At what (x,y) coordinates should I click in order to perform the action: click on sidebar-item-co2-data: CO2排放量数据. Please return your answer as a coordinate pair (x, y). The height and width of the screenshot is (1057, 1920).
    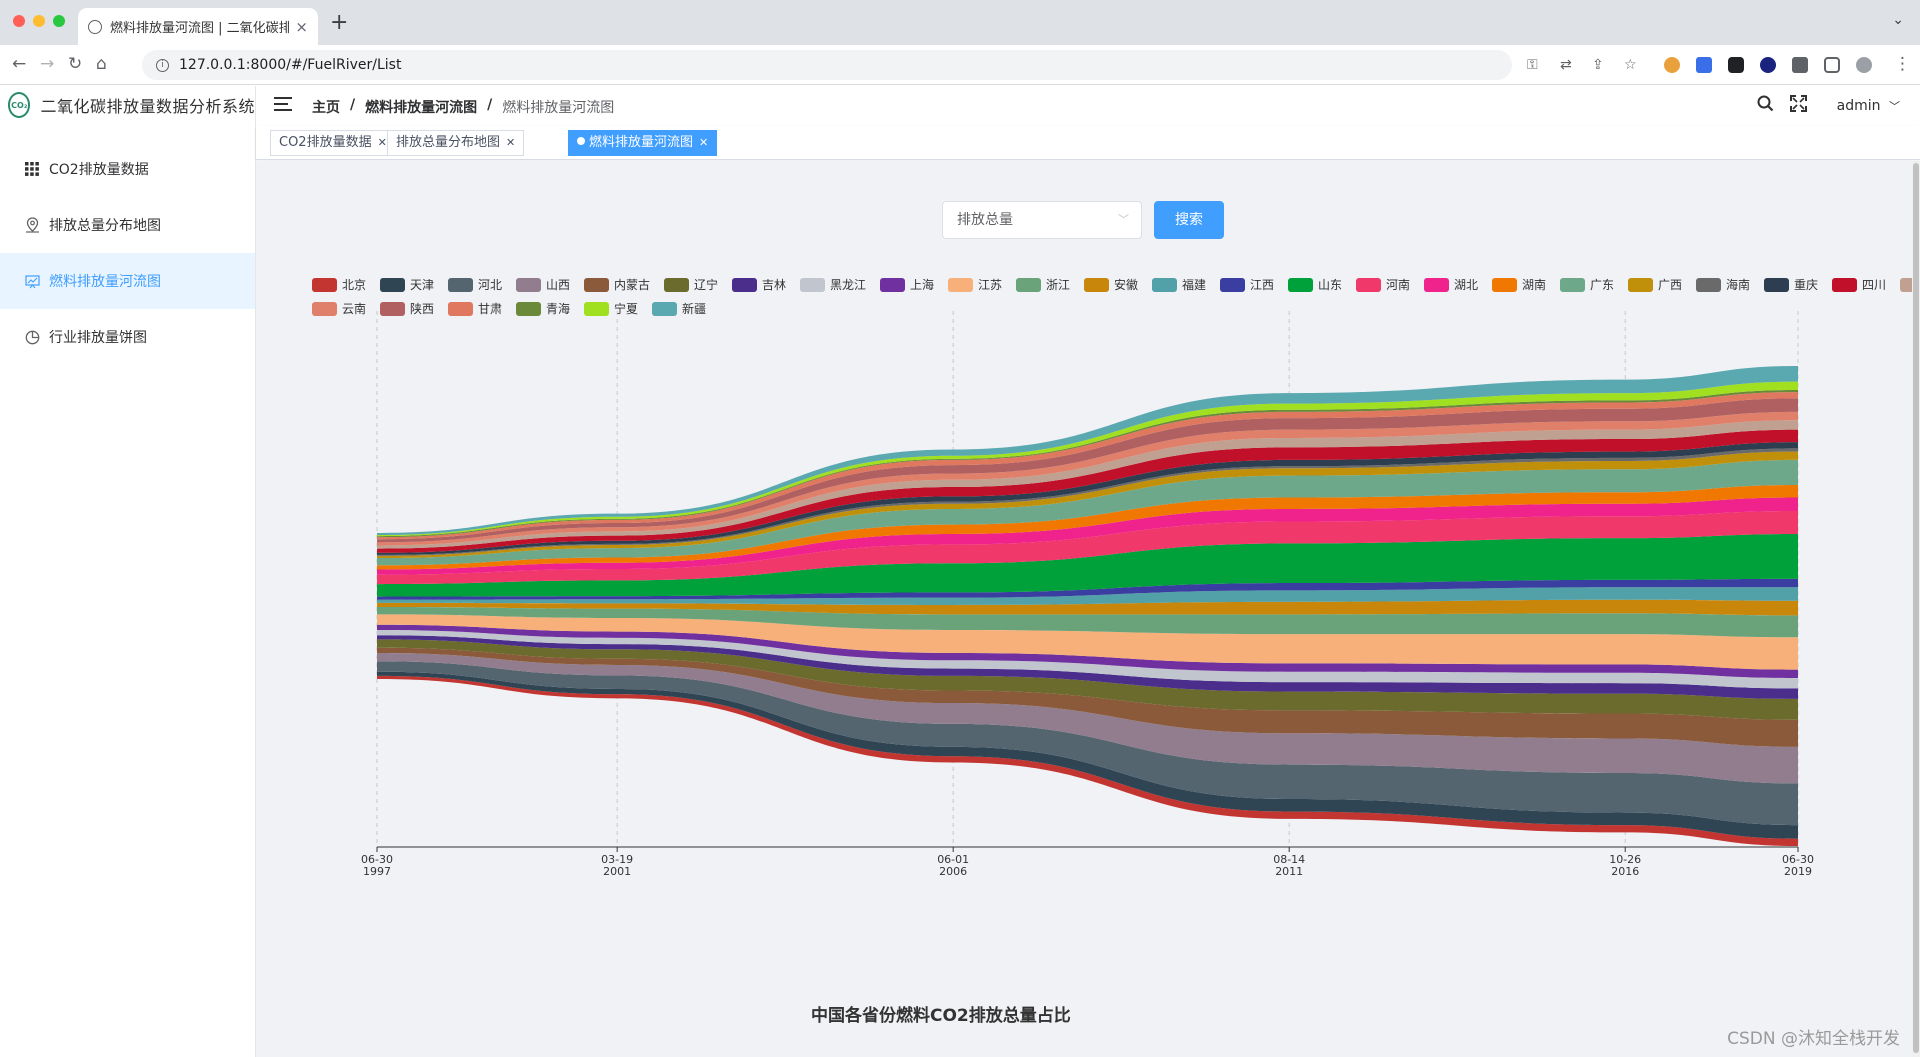
    Looking at the image, I should click on (127, 169).